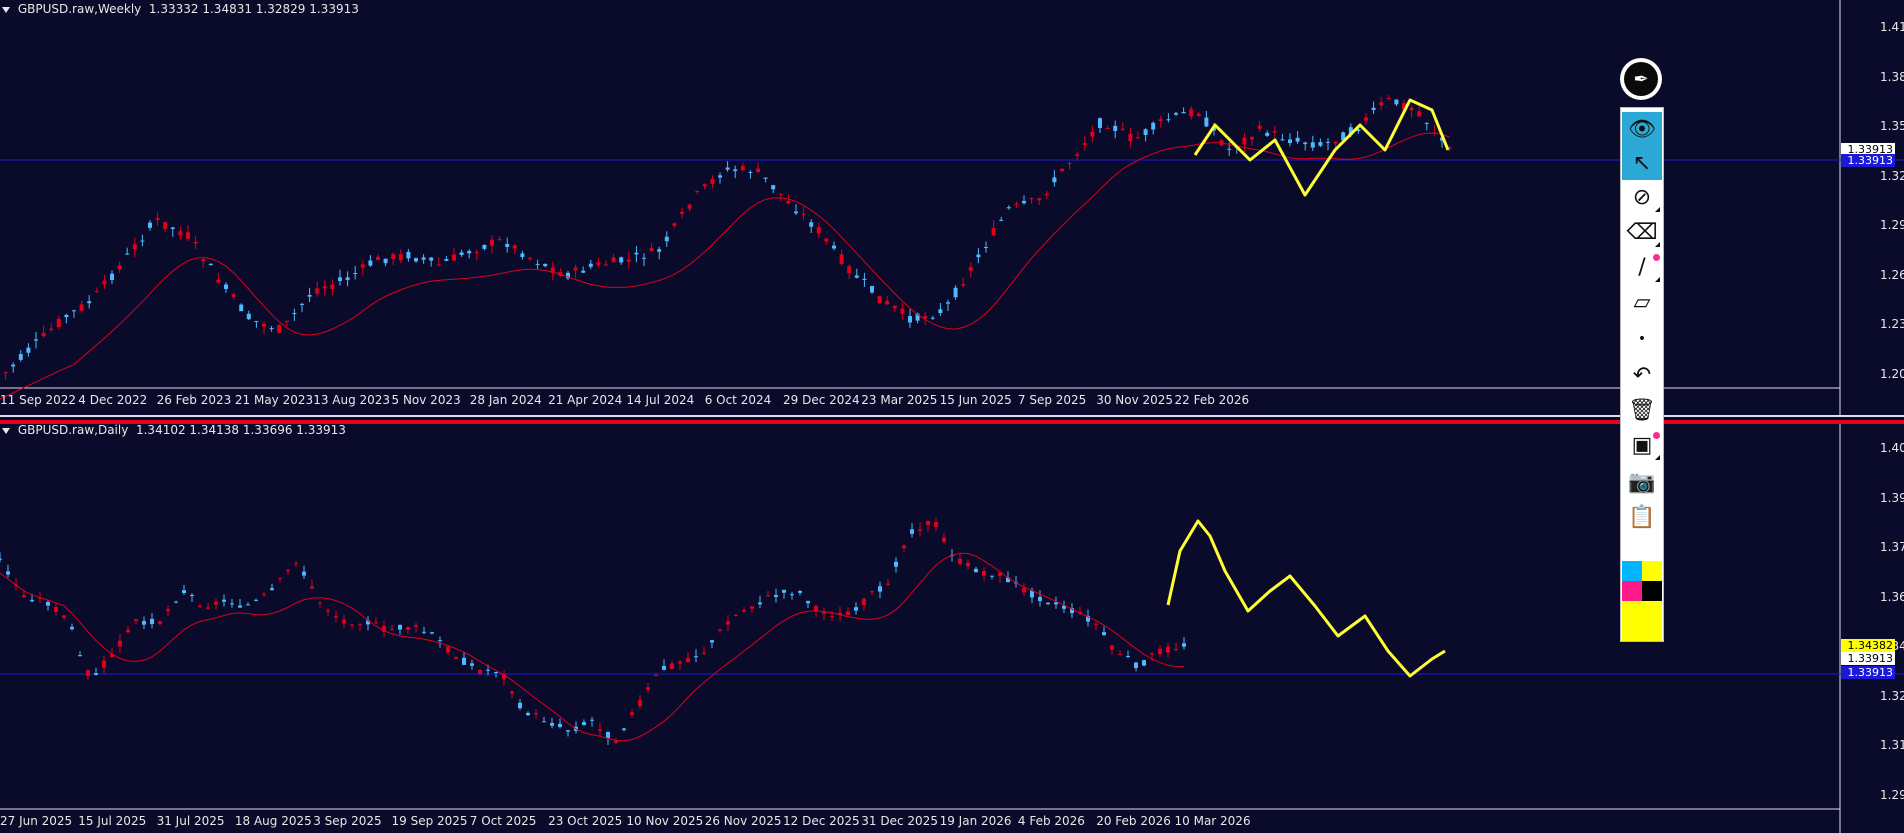  Describe the element at coordinates (1641, 79) in the screenshot. I see `drawing-pen-button: ✒` at that location.